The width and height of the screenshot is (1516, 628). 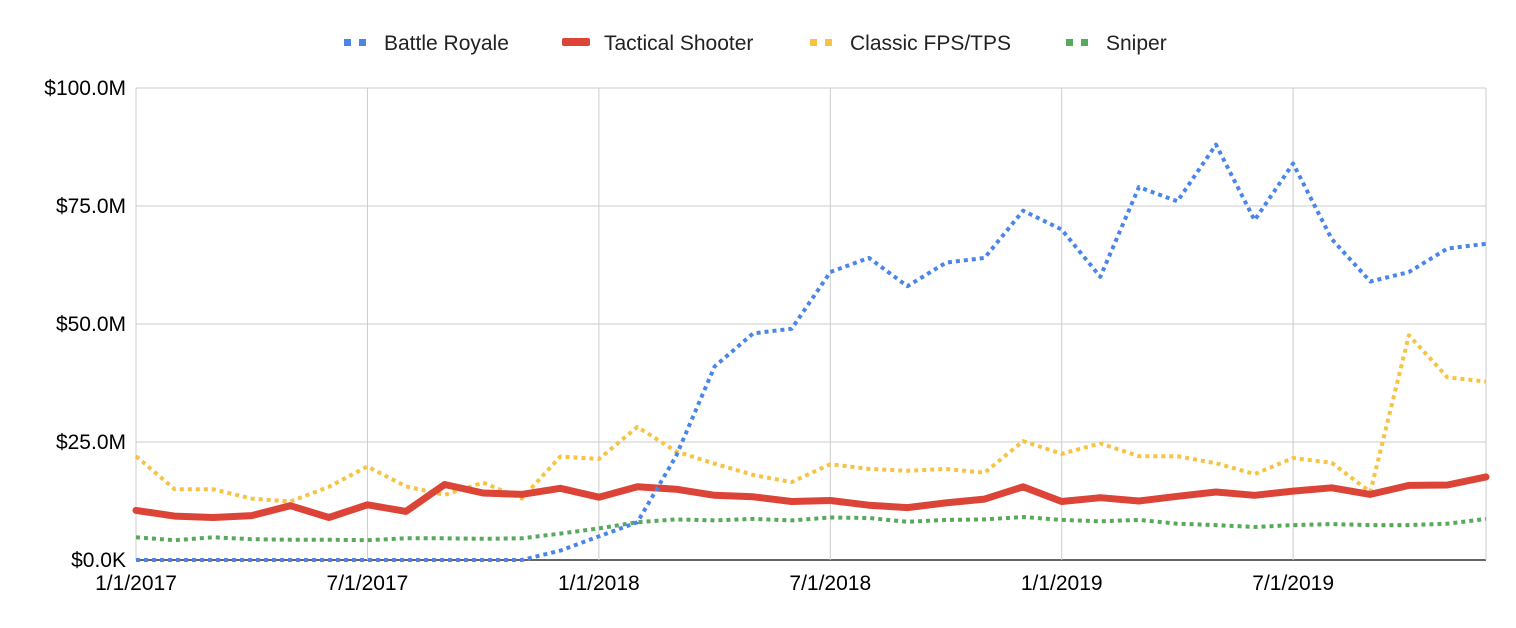 I want to click on x-tick-label: 1/1/2017, so click(x=136, y=583).